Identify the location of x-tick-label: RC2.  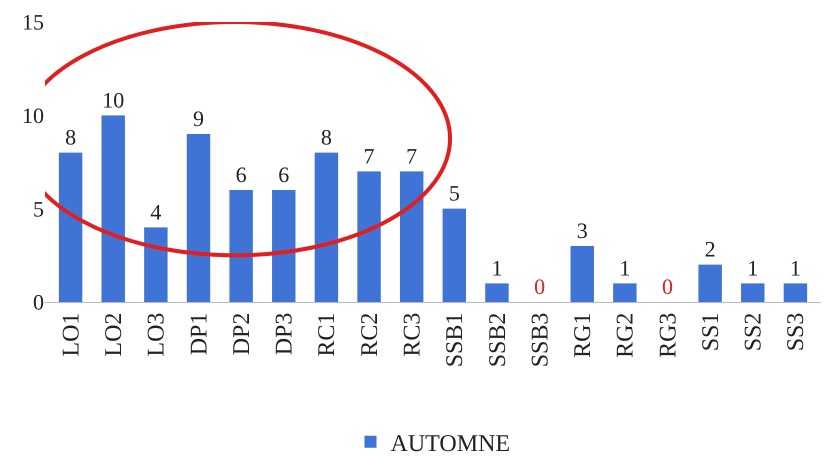
(369, 334).